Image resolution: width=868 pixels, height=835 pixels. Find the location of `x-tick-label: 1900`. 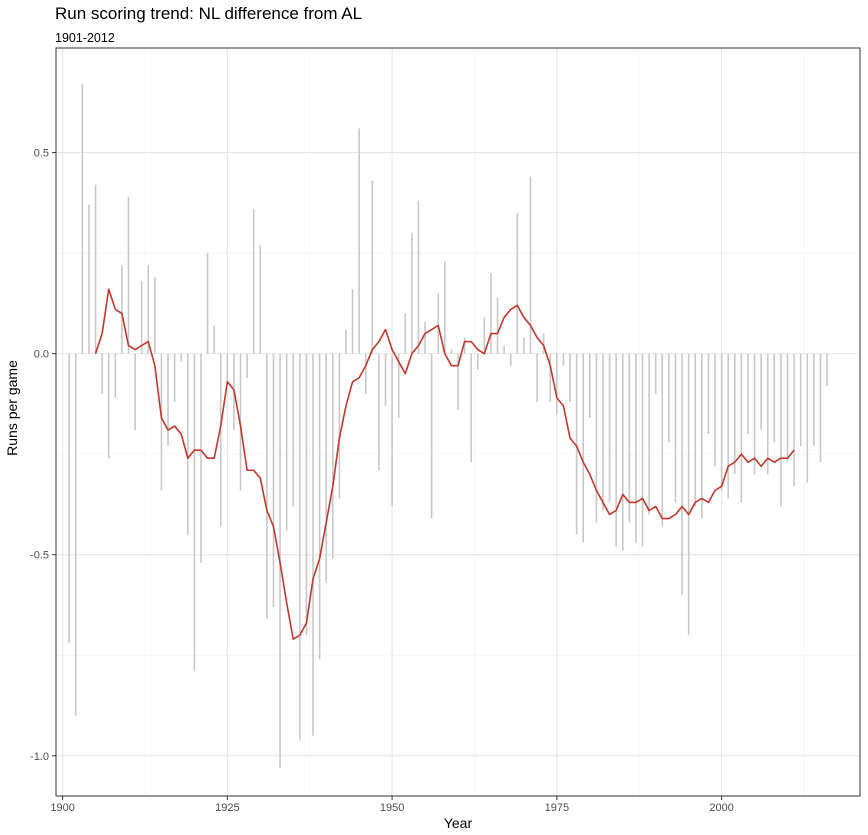

x-tick-label: 1900 is located at coordinates (62, 808).